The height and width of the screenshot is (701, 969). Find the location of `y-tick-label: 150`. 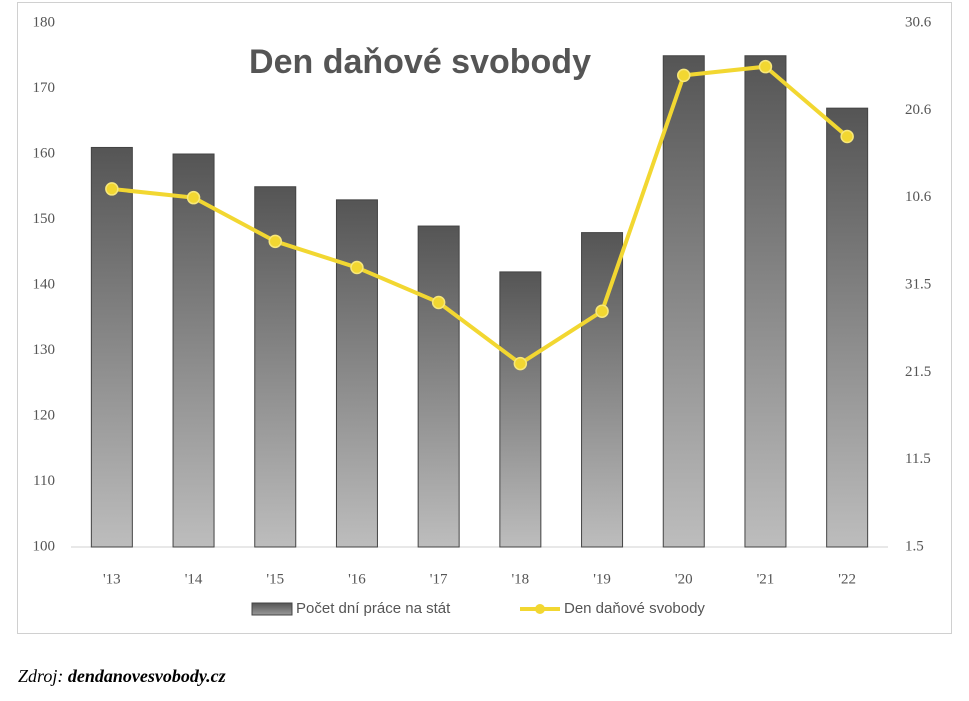

y-tick-label: 150 is located at coordinates (44, 219).